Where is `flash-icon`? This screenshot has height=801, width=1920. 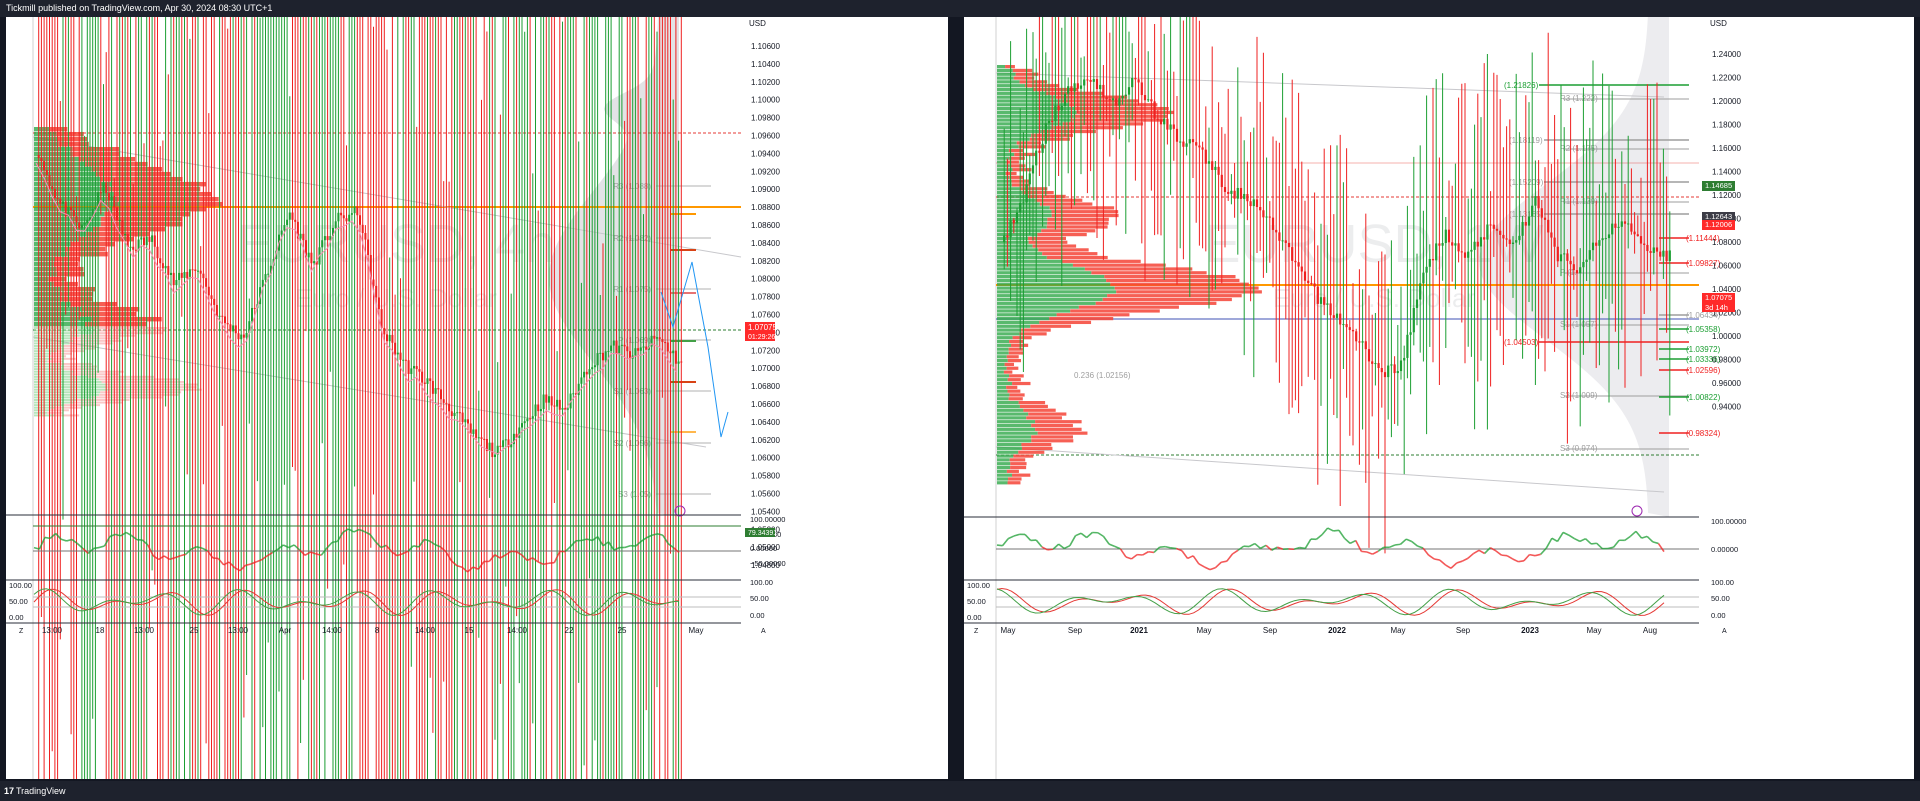 flash-icon is located at coordinates (680, 511).